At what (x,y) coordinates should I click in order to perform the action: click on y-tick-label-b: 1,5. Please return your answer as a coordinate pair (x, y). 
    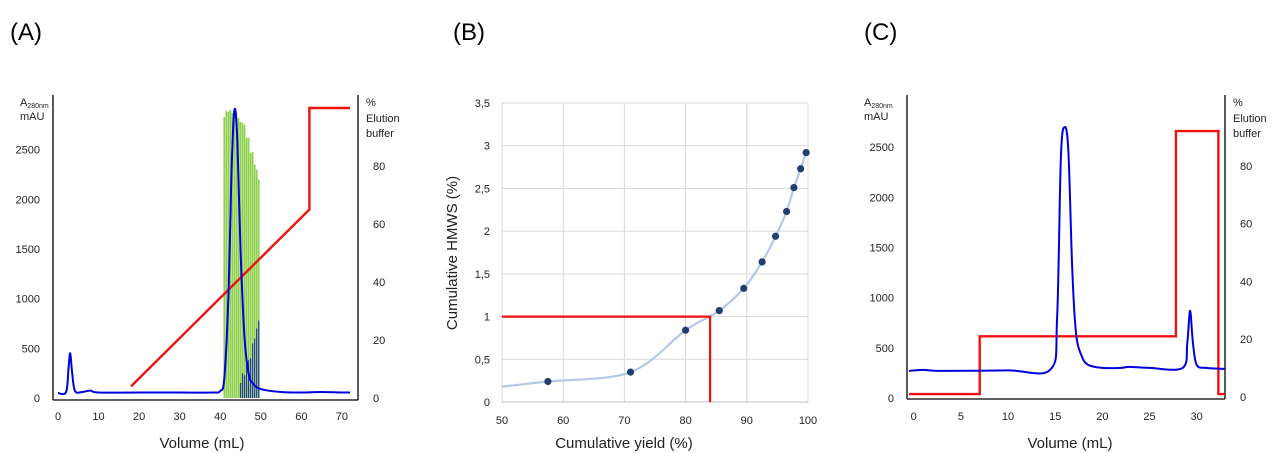
    Looking at the image, I should click on (482, 275).